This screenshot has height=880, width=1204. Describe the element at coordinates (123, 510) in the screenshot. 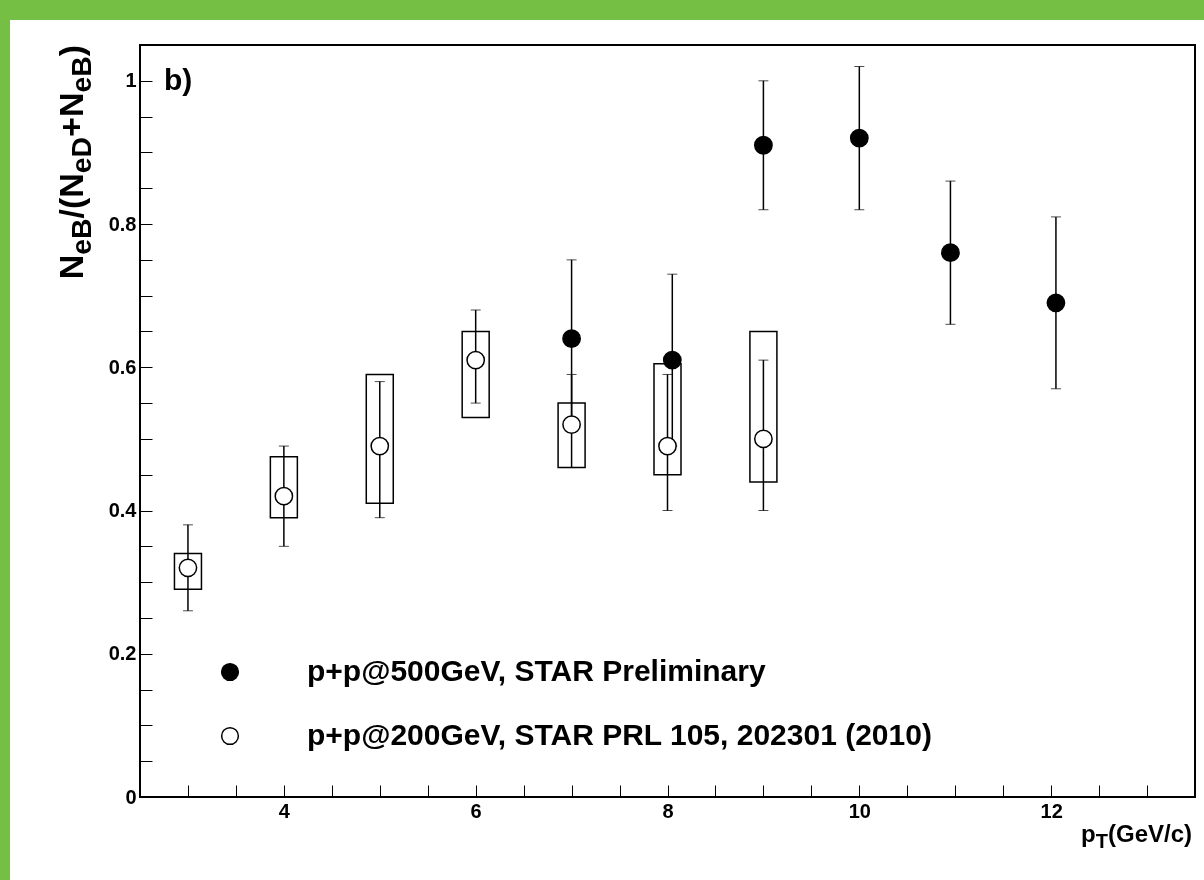

I see `y-tick-label: 0.4` at that location.